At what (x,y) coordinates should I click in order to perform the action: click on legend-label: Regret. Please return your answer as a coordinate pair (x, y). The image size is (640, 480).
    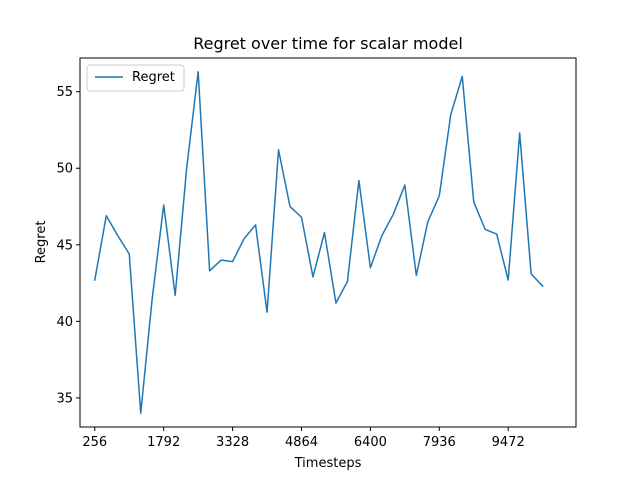
    Looking at the image, I should click on (153, 77).